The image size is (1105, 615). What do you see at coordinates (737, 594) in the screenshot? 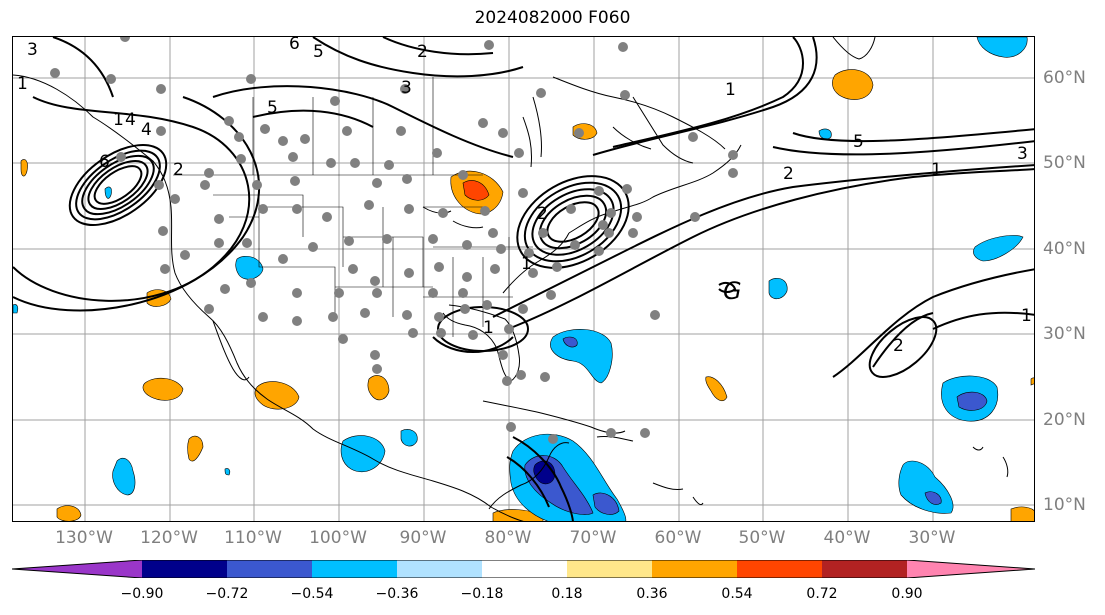
I see `colorbar-tick: 0.54` at bounding box center [737, 594].